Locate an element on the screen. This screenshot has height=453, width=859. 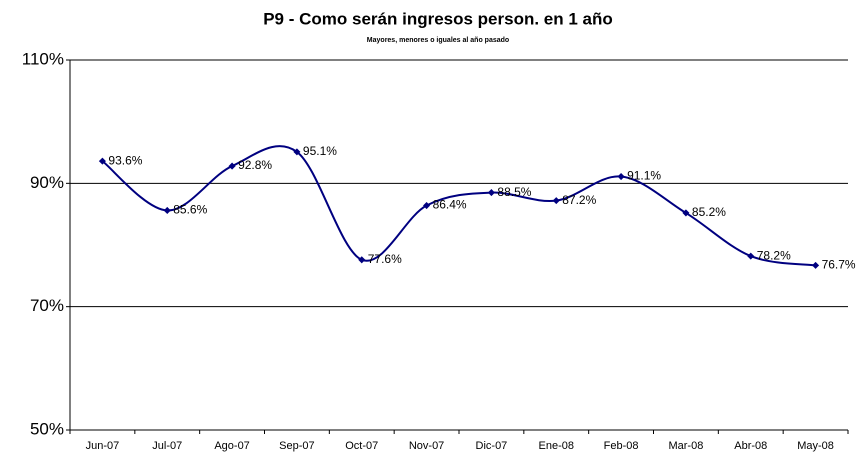
data-label: 76.7% is located at coordinates (839, 265).